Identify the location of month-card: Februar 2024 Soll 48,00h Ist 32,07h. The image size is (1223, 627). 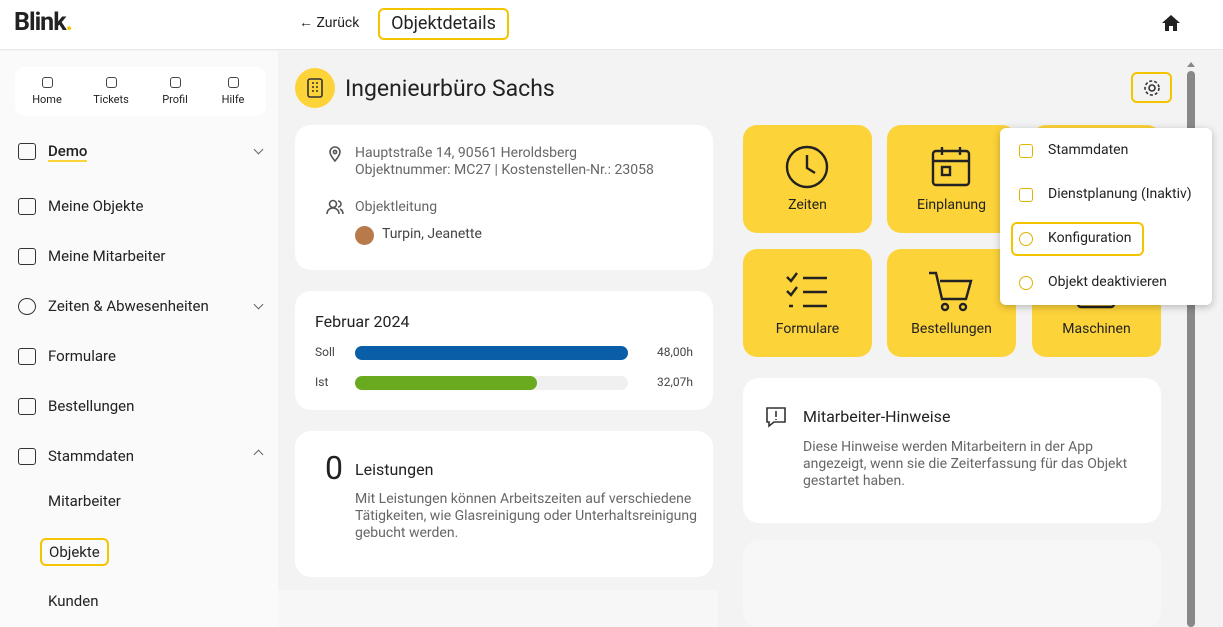
(504, 350).